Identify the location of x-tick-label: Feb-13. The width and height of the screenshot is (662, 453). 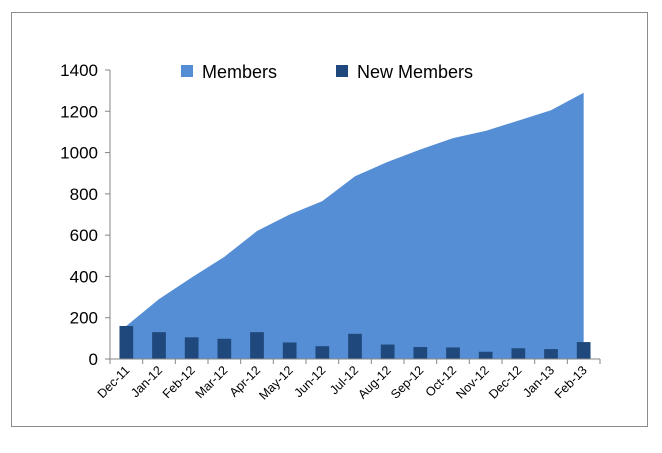
(571, 382).